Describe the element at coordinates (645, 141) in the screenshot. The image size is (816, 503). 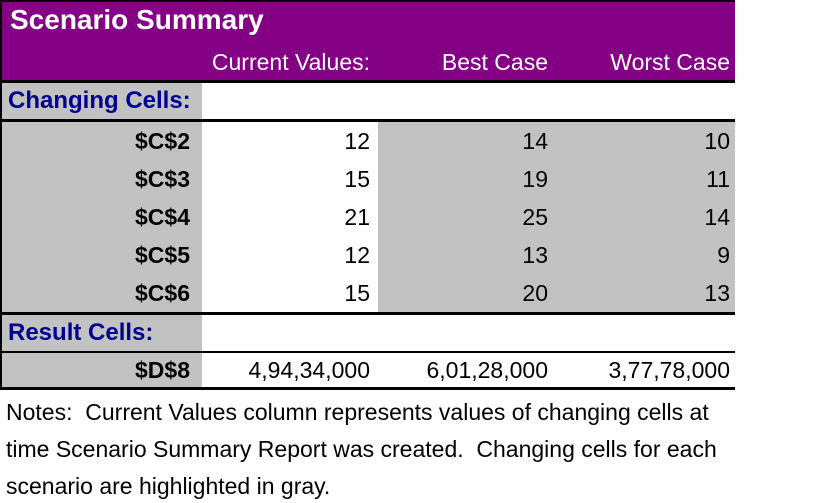
I see `cell-worst-value: 10` at that location.